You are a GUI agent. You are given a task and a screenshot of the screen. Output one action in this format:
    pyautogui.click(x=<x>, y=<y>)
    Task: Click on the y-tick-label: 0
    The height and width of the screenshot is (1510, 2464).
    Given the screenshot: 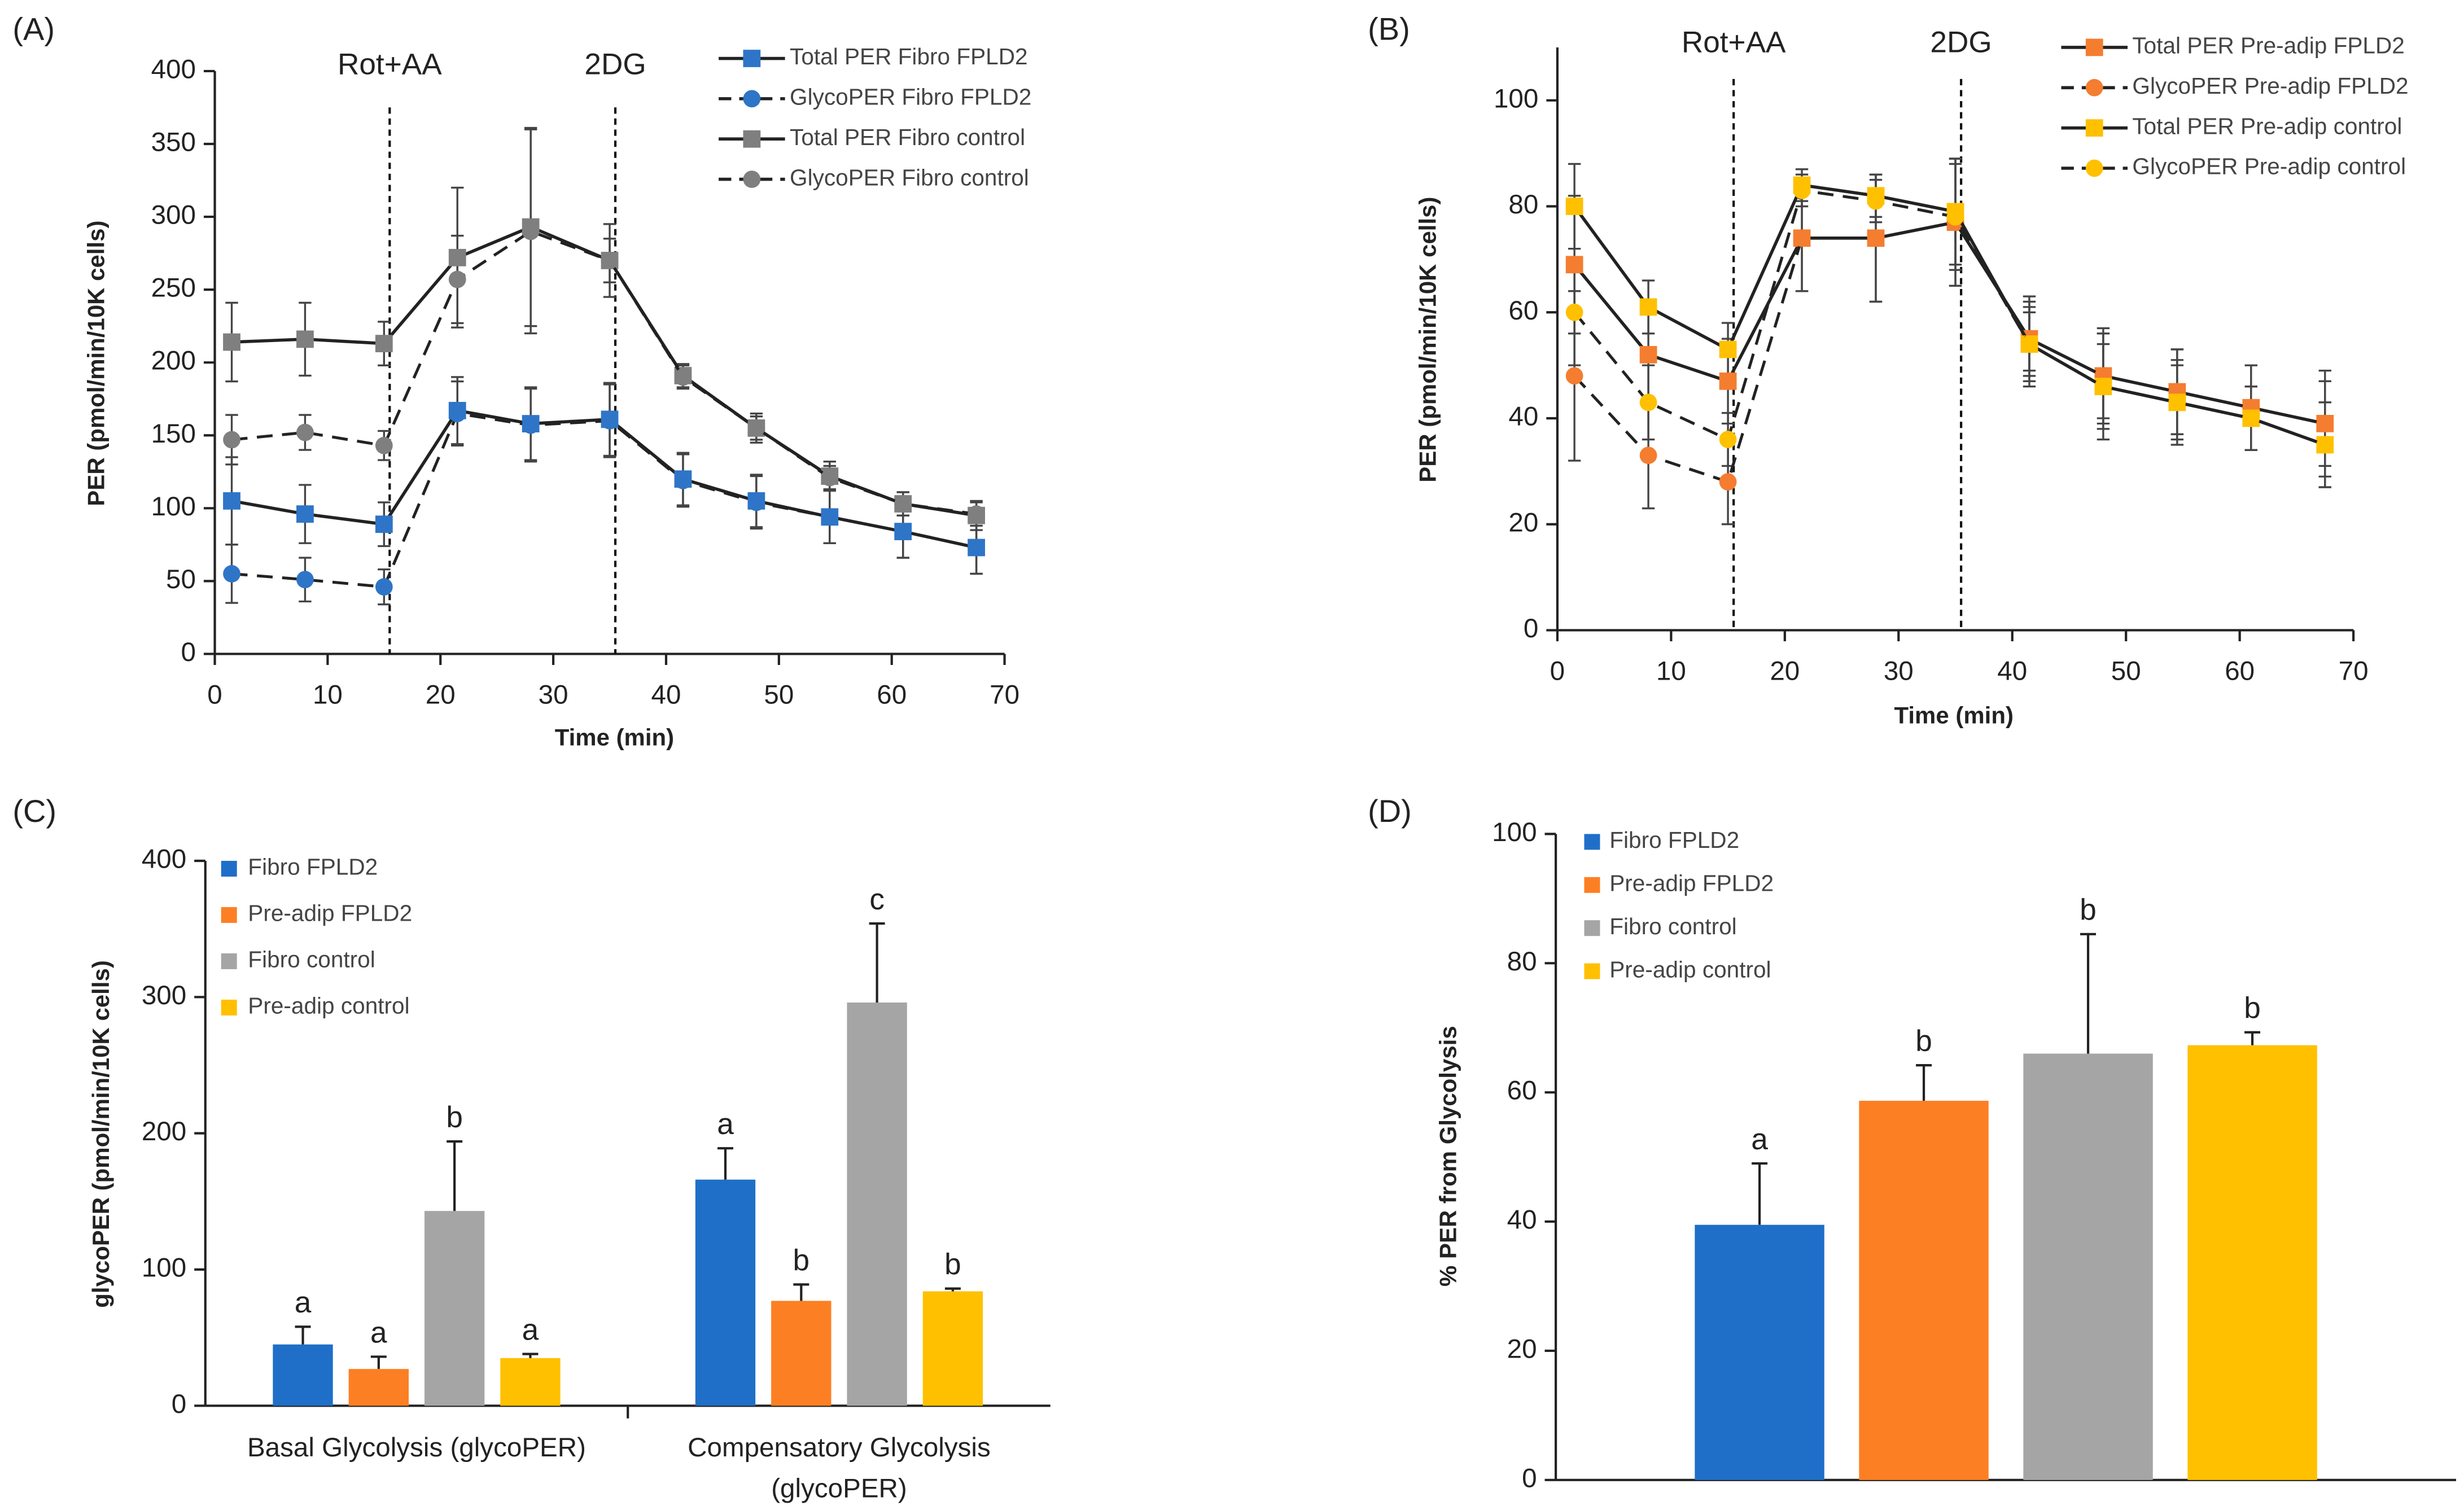 What is the action you would take?
    pyautogui.click(x=188, y=652)
    